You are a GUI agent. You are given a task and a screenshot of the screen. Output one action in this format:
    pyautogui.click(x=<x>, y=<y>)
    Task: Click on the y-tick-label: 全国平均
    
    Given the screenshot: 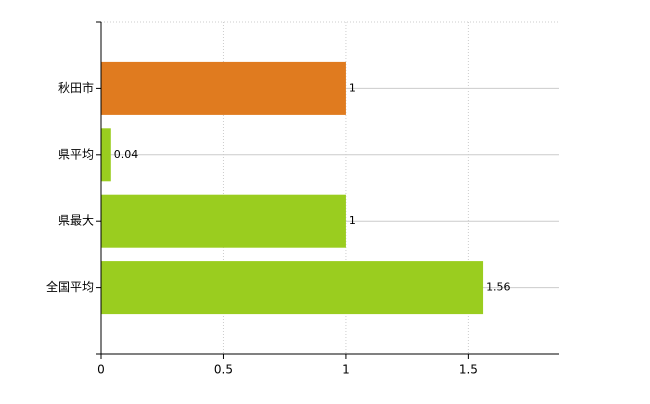 What is the action you would take?
    pyautogui.click(x=70, y=286)
    